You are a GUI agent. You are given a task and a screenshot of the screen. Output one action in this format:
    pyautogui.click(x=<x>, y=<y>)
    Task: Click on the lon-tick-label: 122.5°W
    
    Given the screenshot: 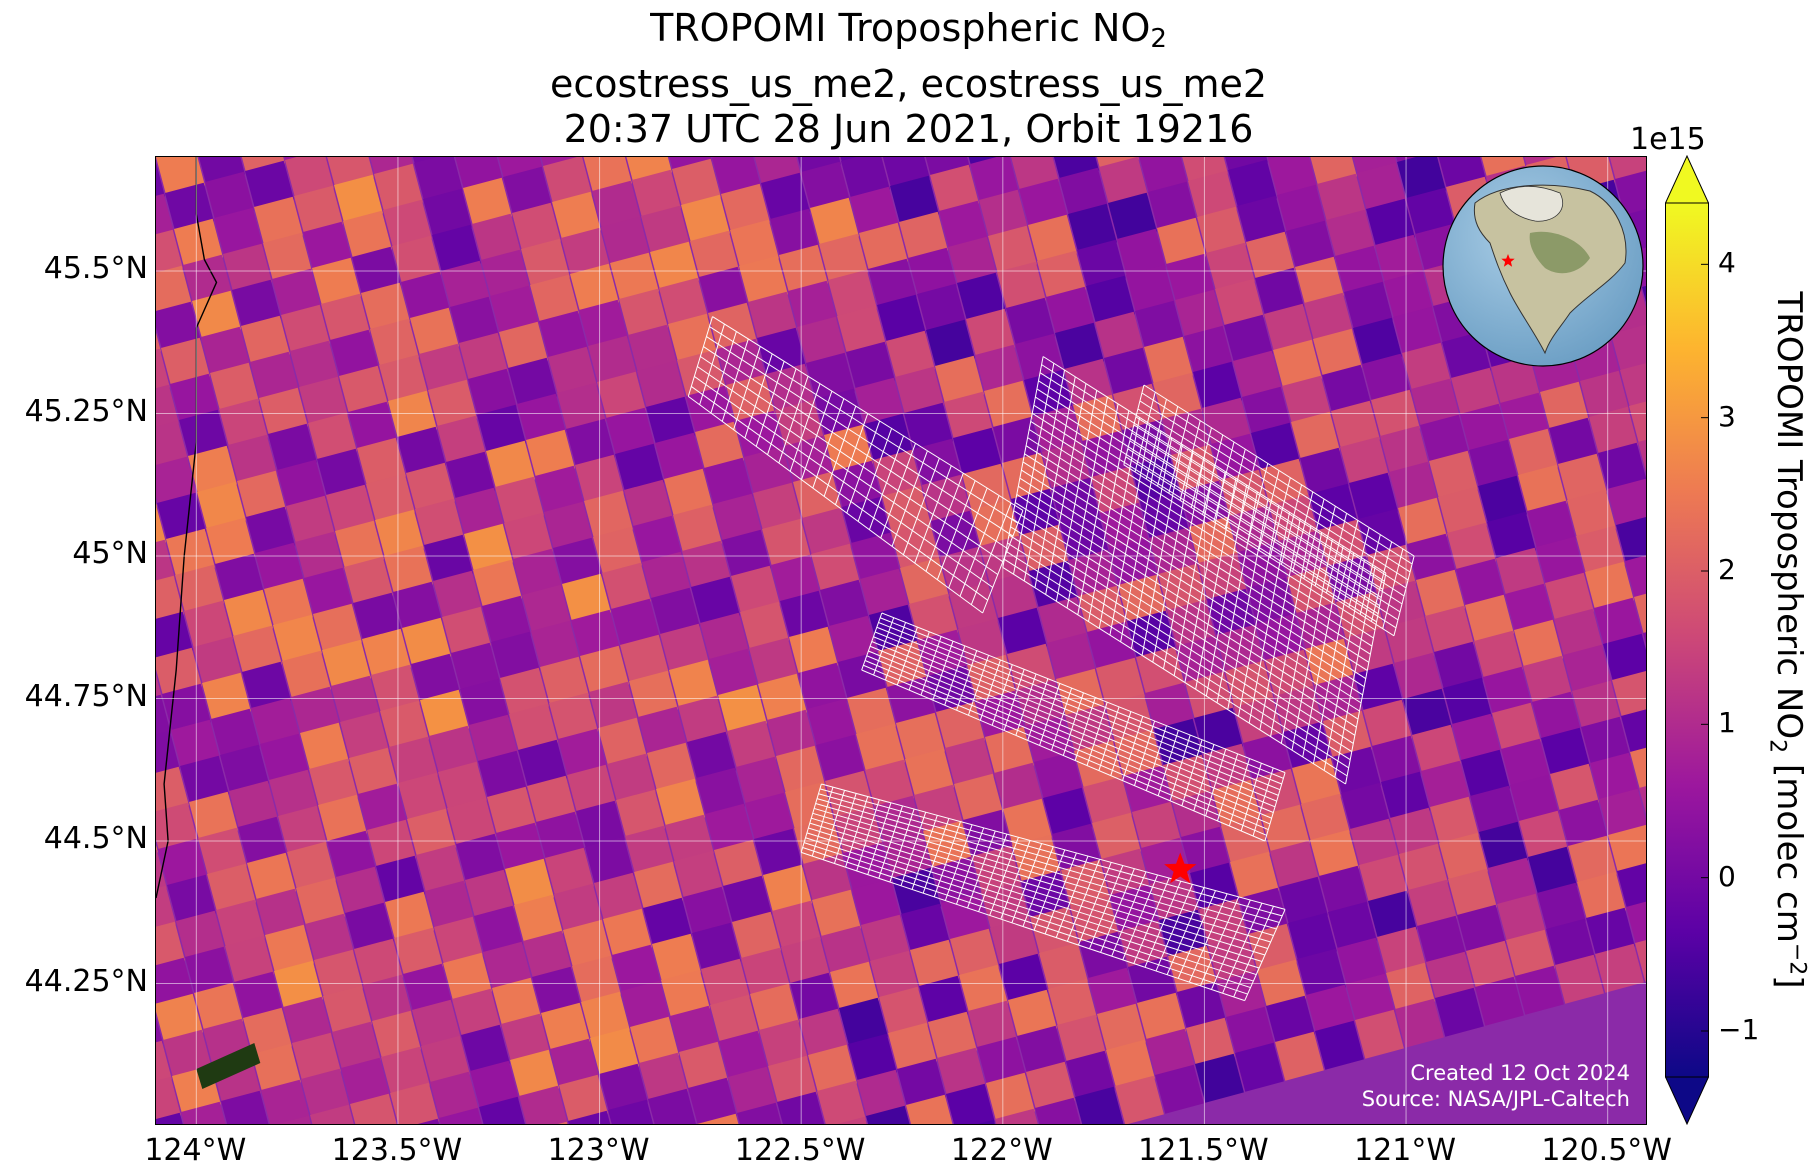 What is the action you would take?
    pyautogui.click(x=800, y=1150)
    